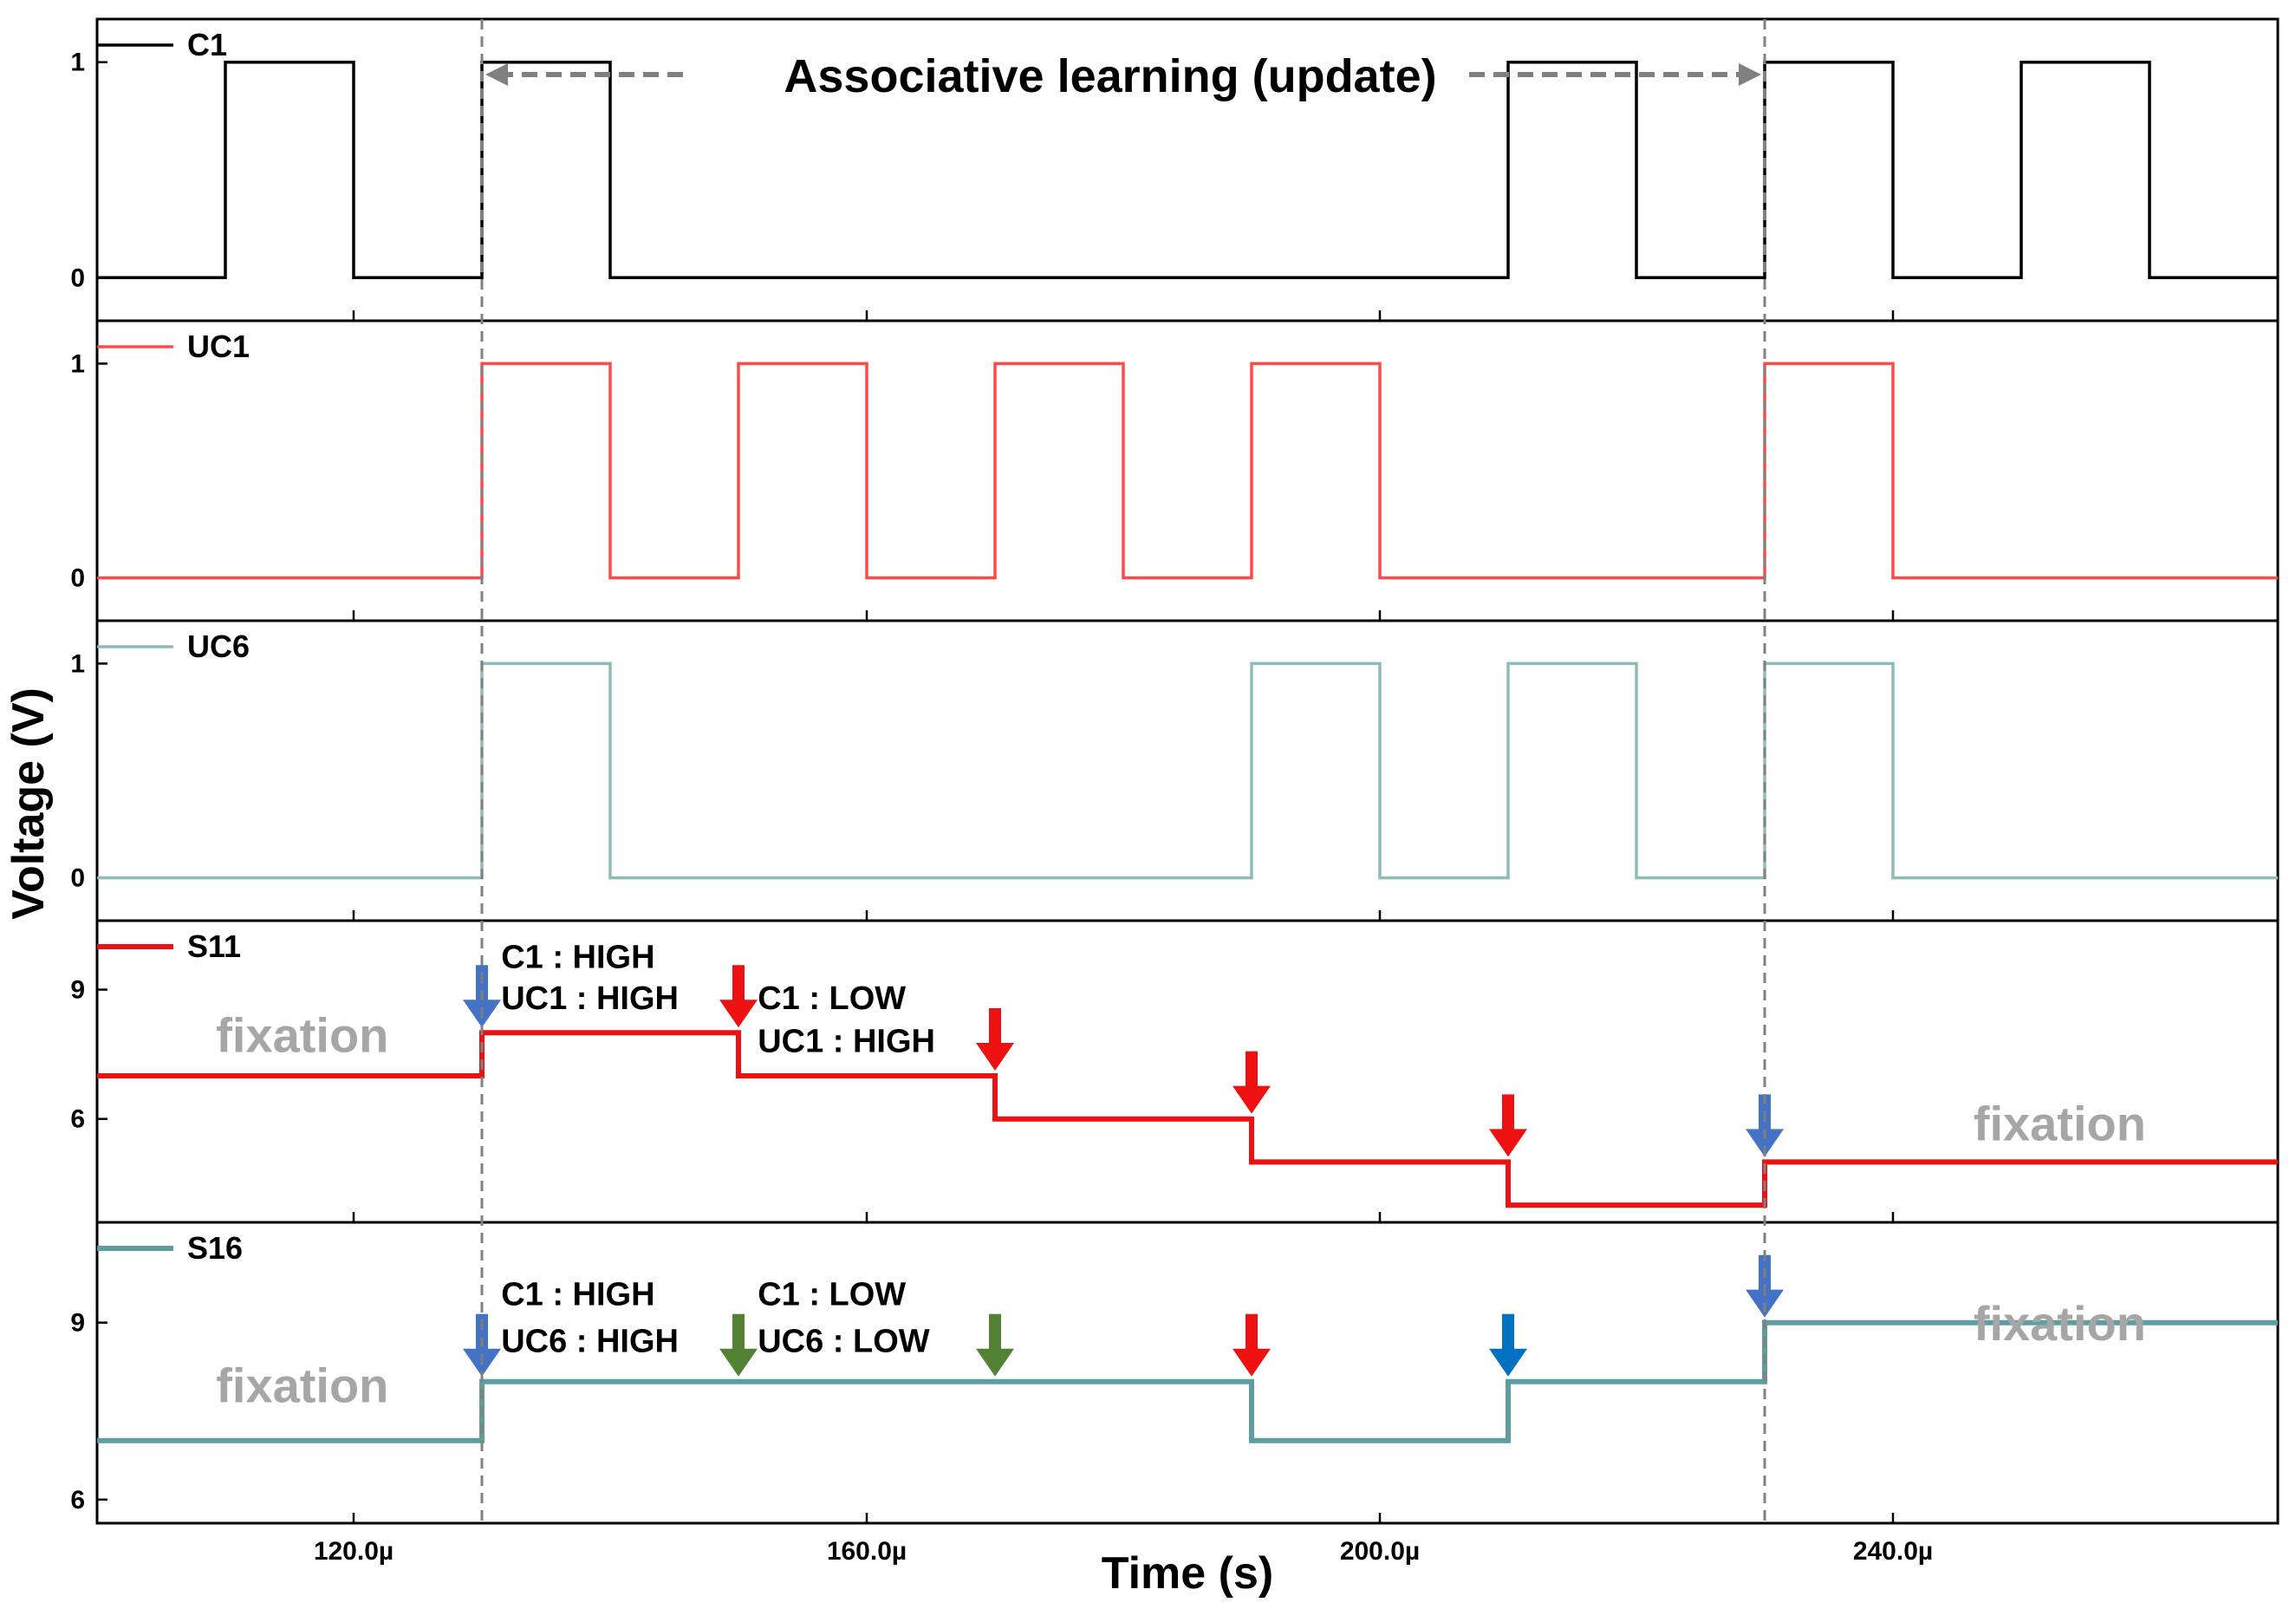 This screenshot has width=2296, height=1609. Describe the element at coordinates (1187, 170) in the screenshot. I see `series-line-c1` at that location.